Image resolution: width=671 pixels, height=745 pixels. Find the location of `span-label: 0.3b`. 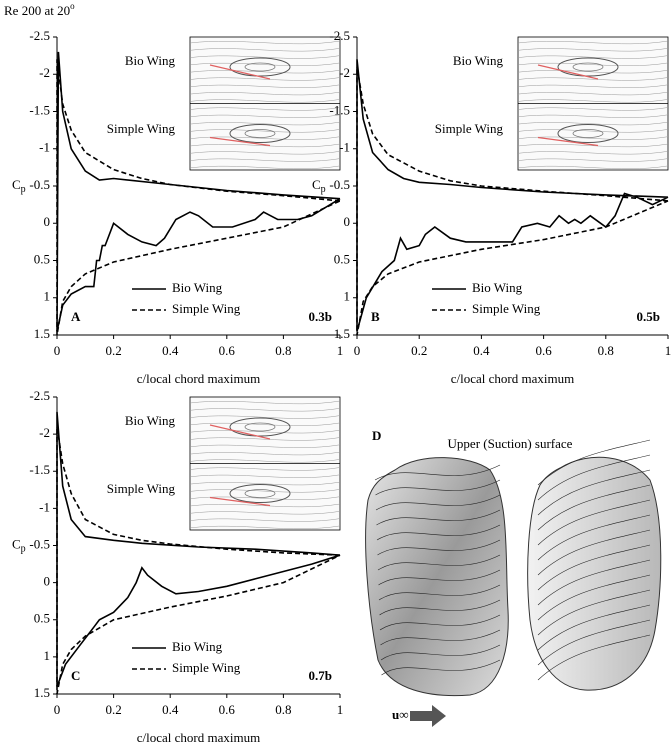

span-label: 0.3b is located at coordinates (320, 316).